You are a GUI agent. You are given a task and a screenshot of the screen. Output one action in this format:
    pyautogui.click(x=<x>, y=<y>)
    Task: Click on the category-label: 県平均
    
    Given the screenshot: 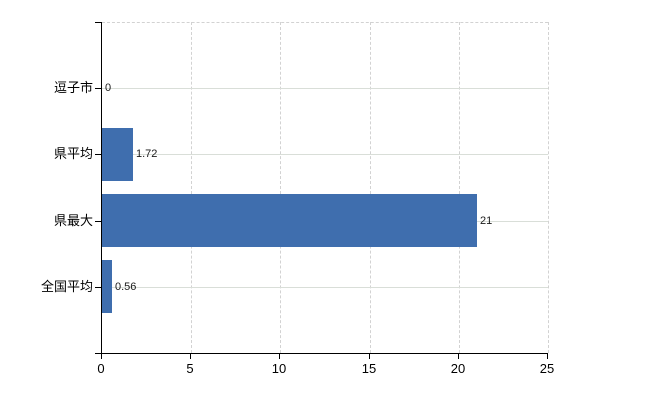 What is the action you would take?
    pyautogui.click(x=73, y=153)
    